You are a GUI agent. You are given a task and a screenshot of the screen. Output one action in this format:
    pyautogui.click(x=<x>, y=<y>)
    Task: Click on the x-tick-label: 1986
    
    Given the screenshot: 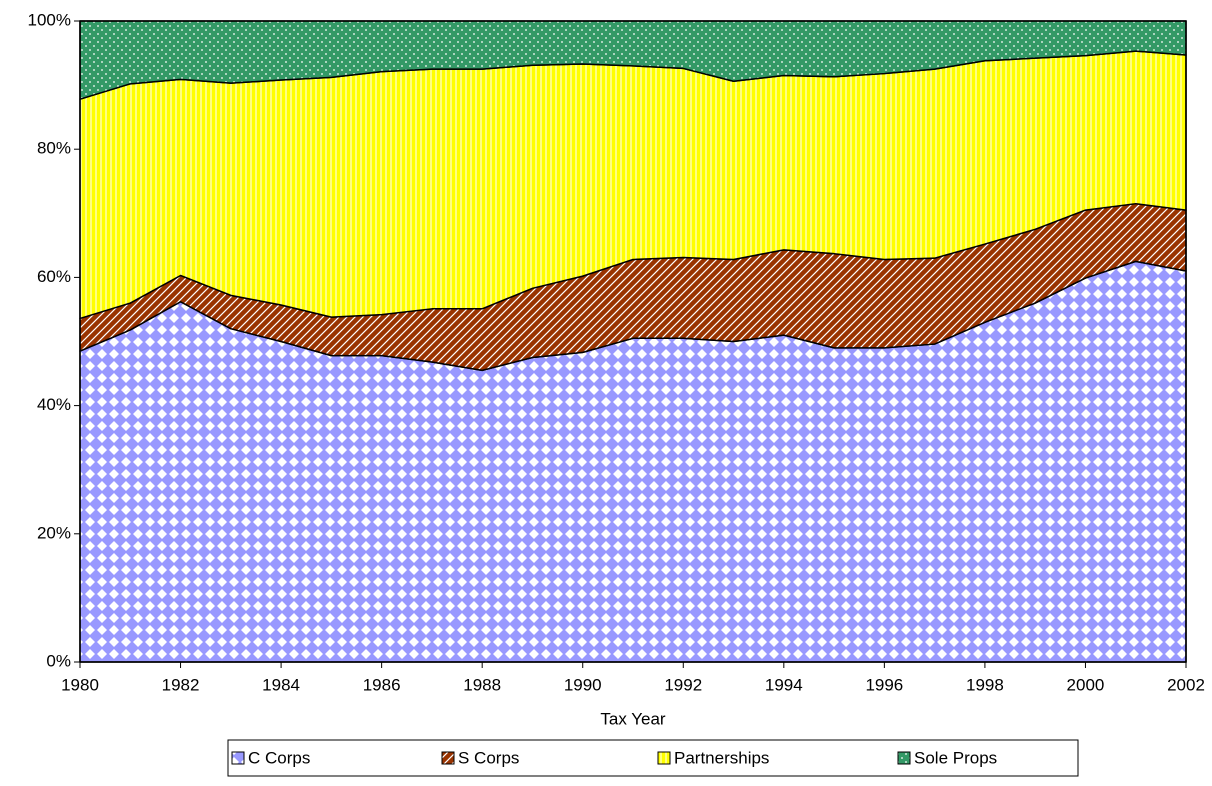 What is the action you would take?
    pyautogui.click(x=382, y=684)
    